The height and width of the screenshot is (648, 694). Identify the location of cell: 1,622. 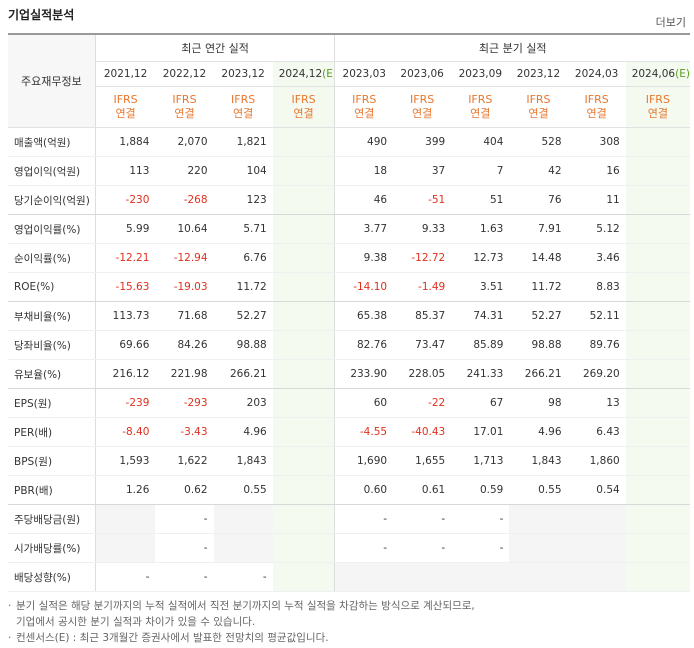
(184, 461).